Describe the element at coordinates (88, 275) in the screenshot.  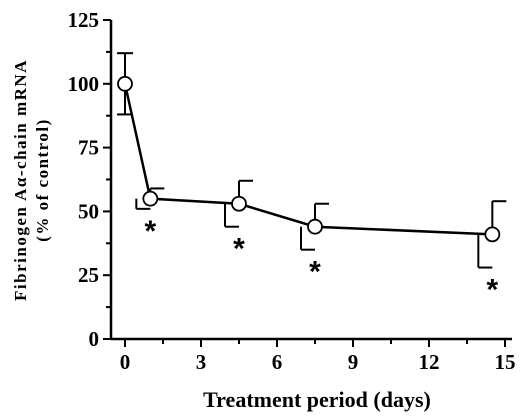
I see `y-tick-label: 25` at that location.